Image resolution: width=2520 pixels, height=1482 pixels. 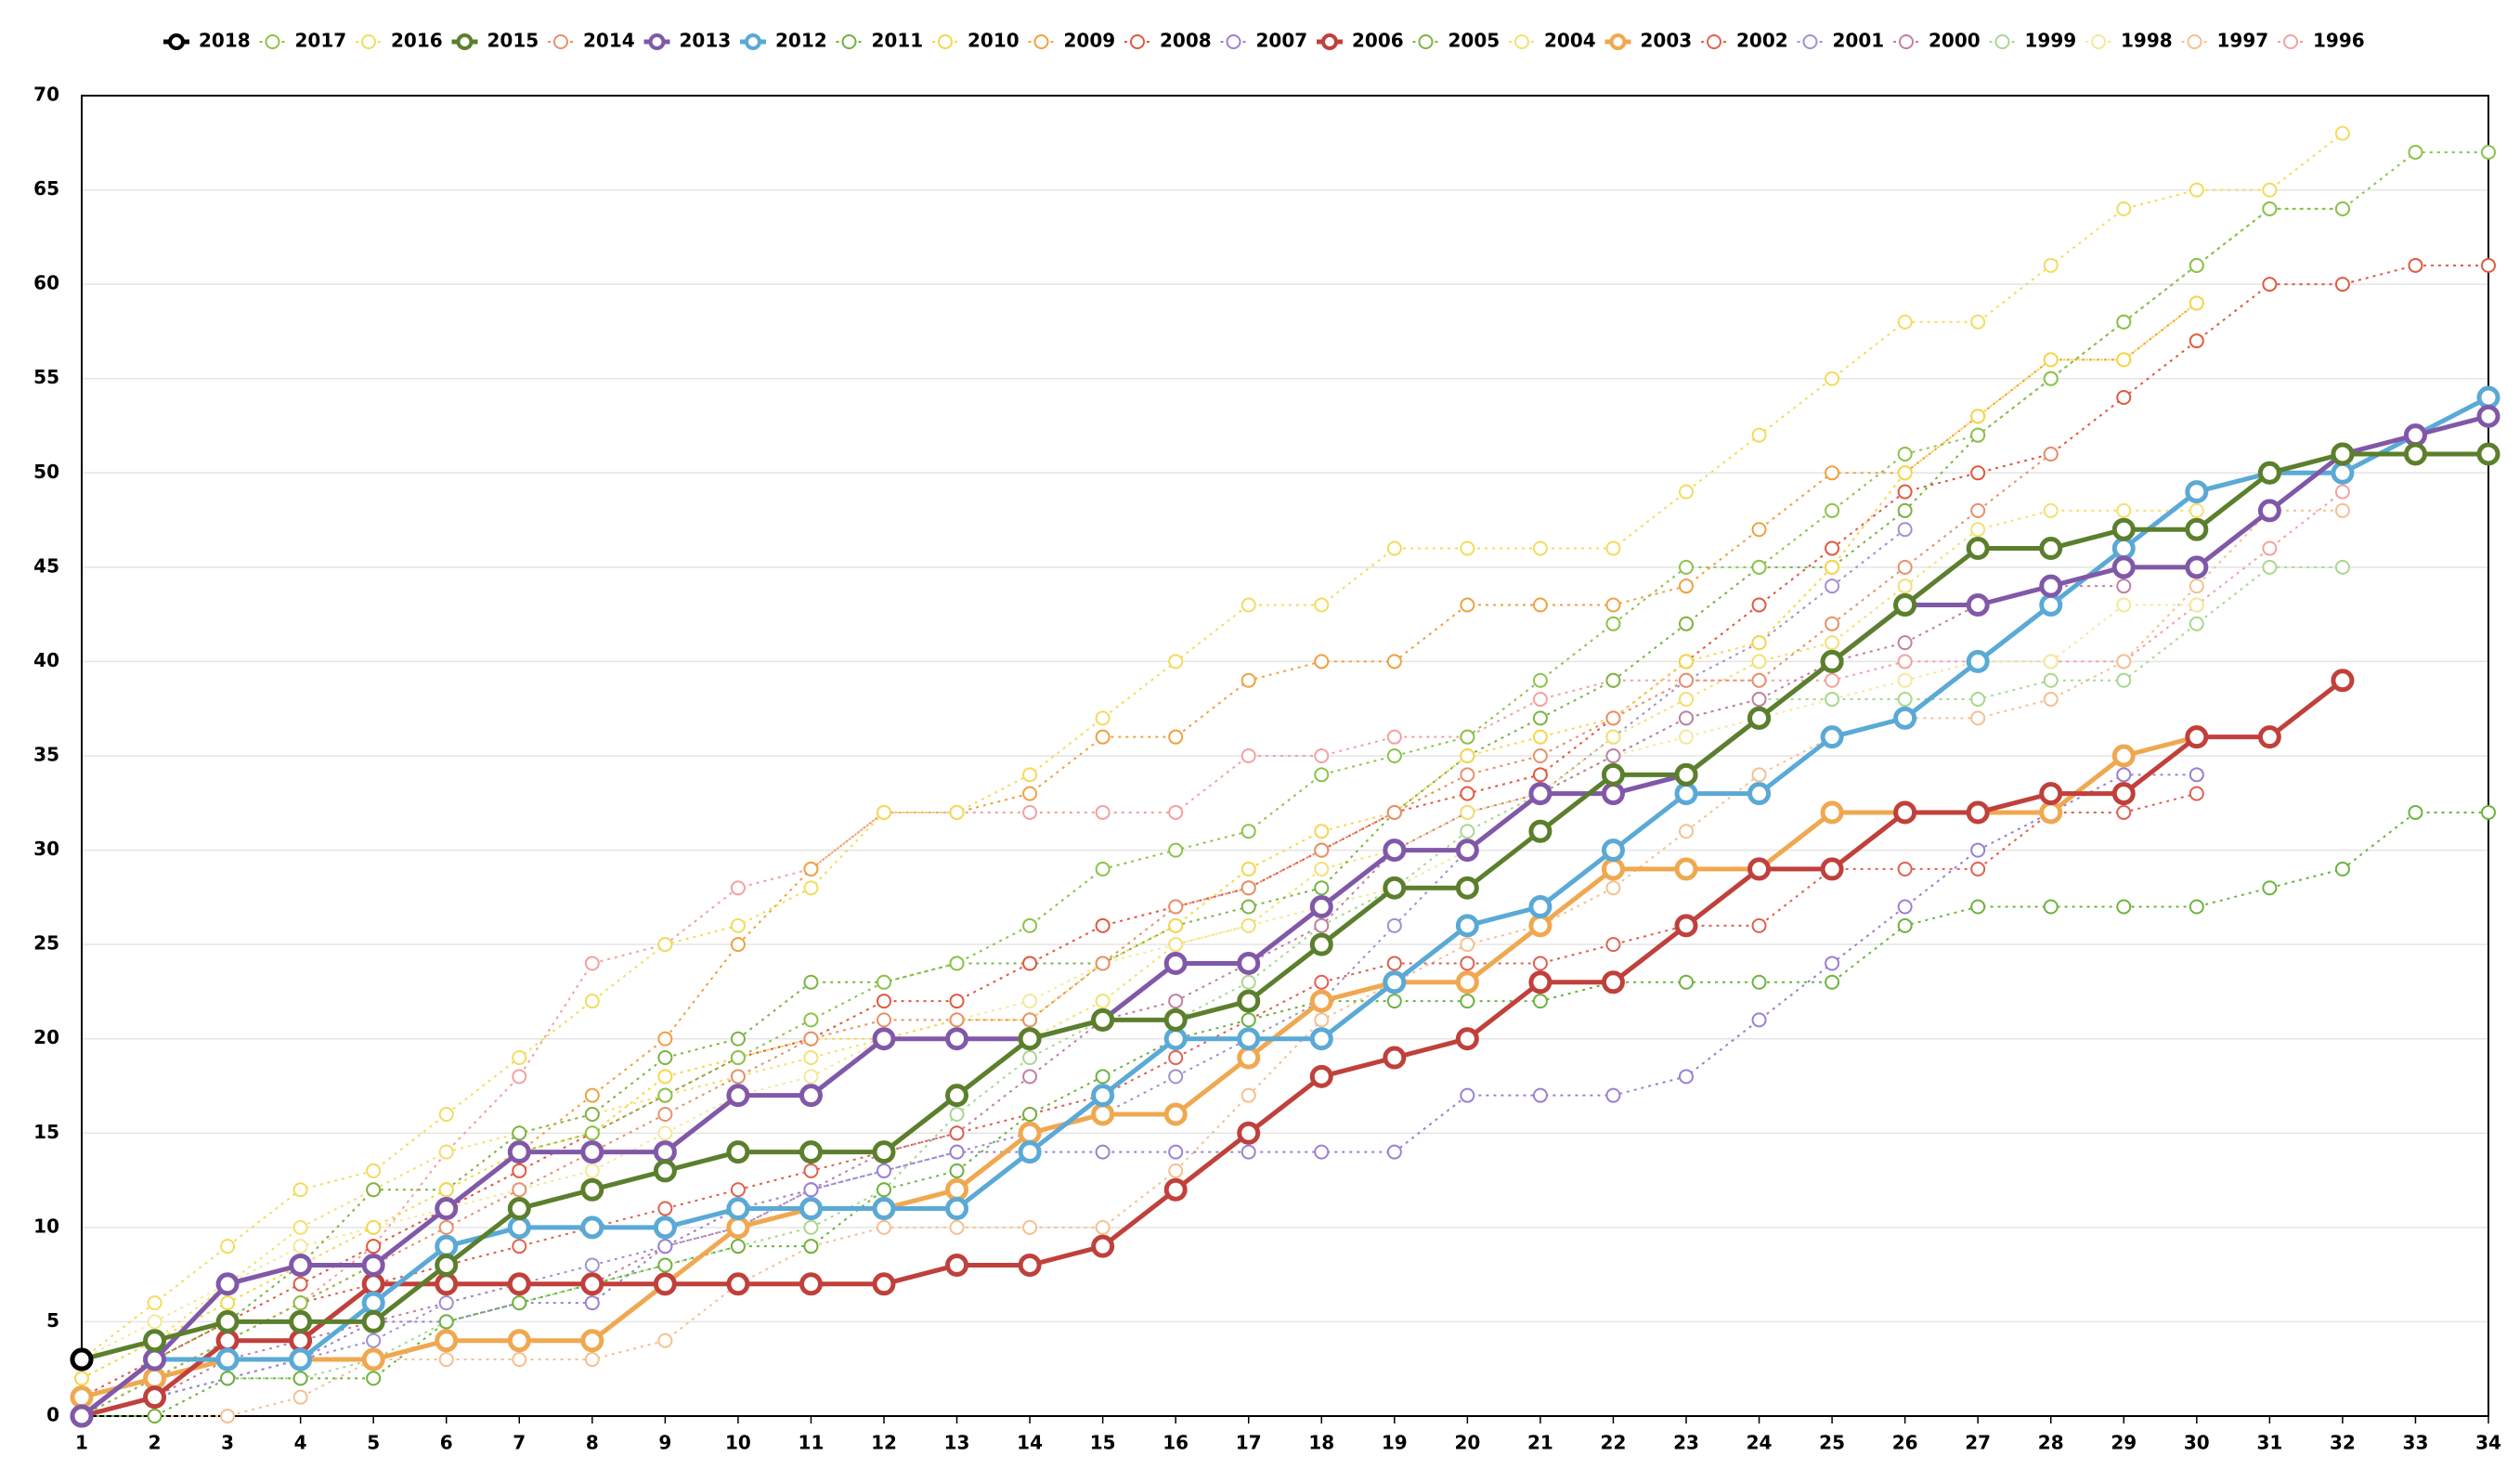 What do you see at coordinates (225, 41) in the screenshot?
I see `legend-label: 2018` at bounding box center [225, 41].